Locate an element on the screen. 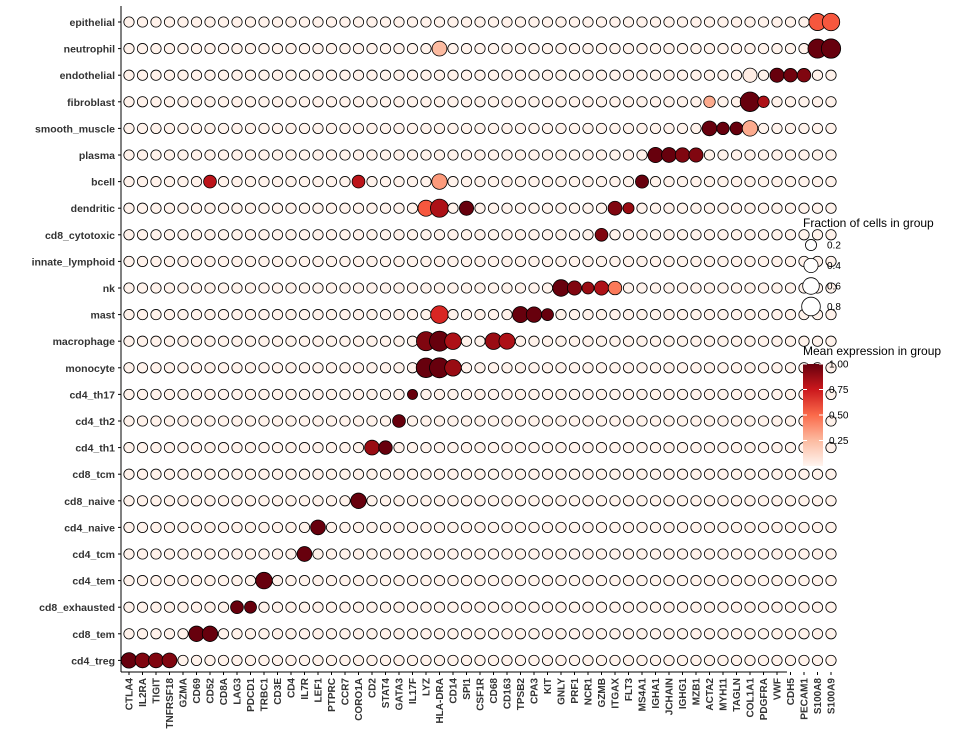 The width and height of the screenshot is (963, 740). dot-monocyte-cdh5 is located at coordinates (790, 368).